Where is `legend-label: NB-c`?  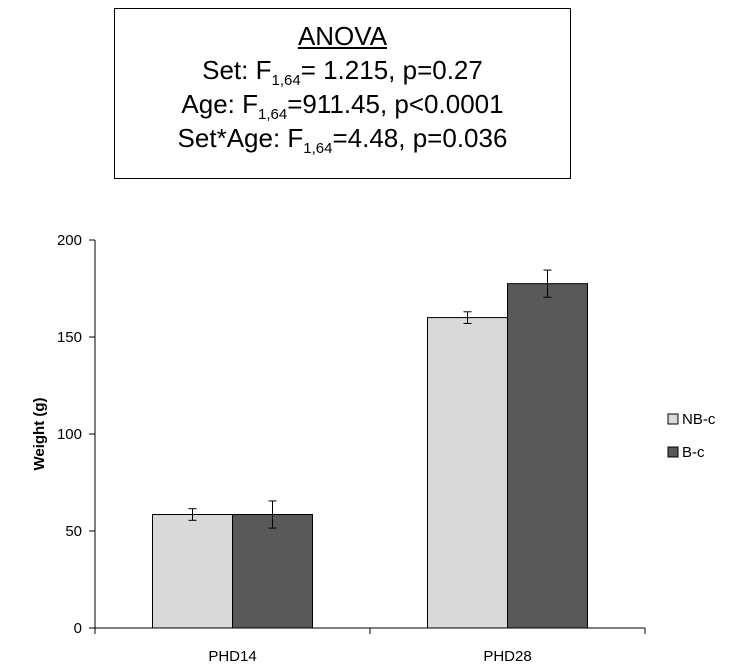
legend-label: NB-c is located at coordinates (699, 419).